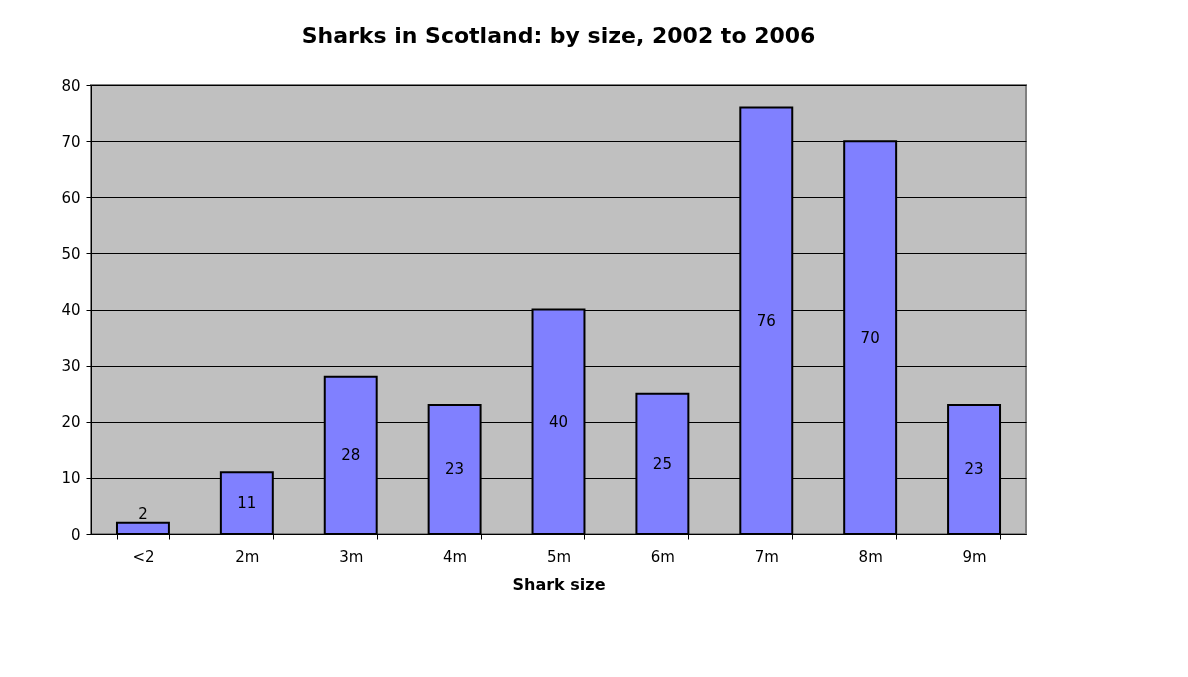  What do you see at coordinates (143, 556) in the screenshot?
I see `x-tick-label: <2` at bounding box center [143, 556].